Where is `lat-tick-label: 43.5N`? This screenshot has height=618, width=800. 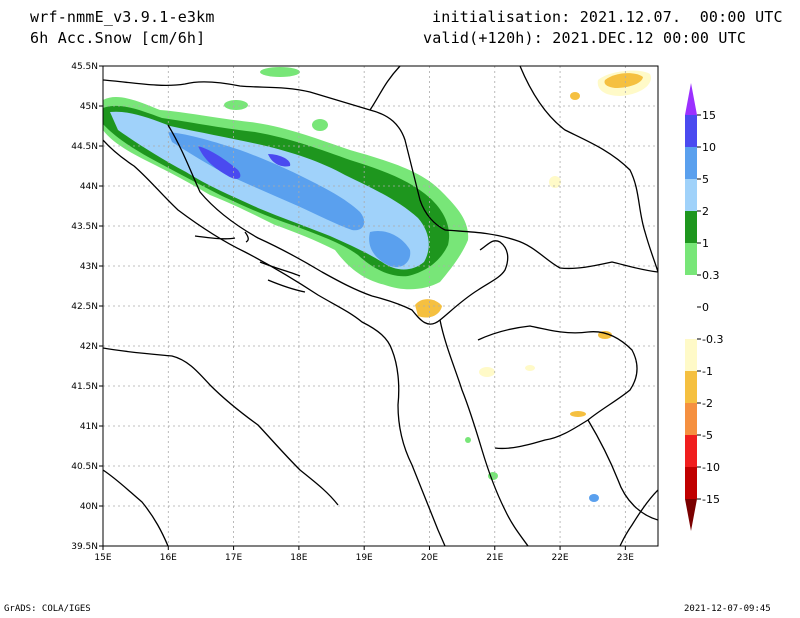
lat-tick-label: 43.5N is located at coordinates (84, 227).